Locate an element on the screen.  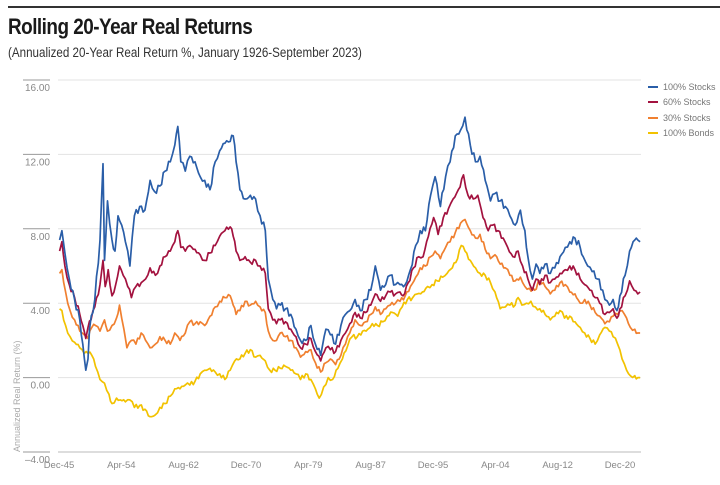
x-tick-label: Dec-45 is located at coordinates (59, 465).